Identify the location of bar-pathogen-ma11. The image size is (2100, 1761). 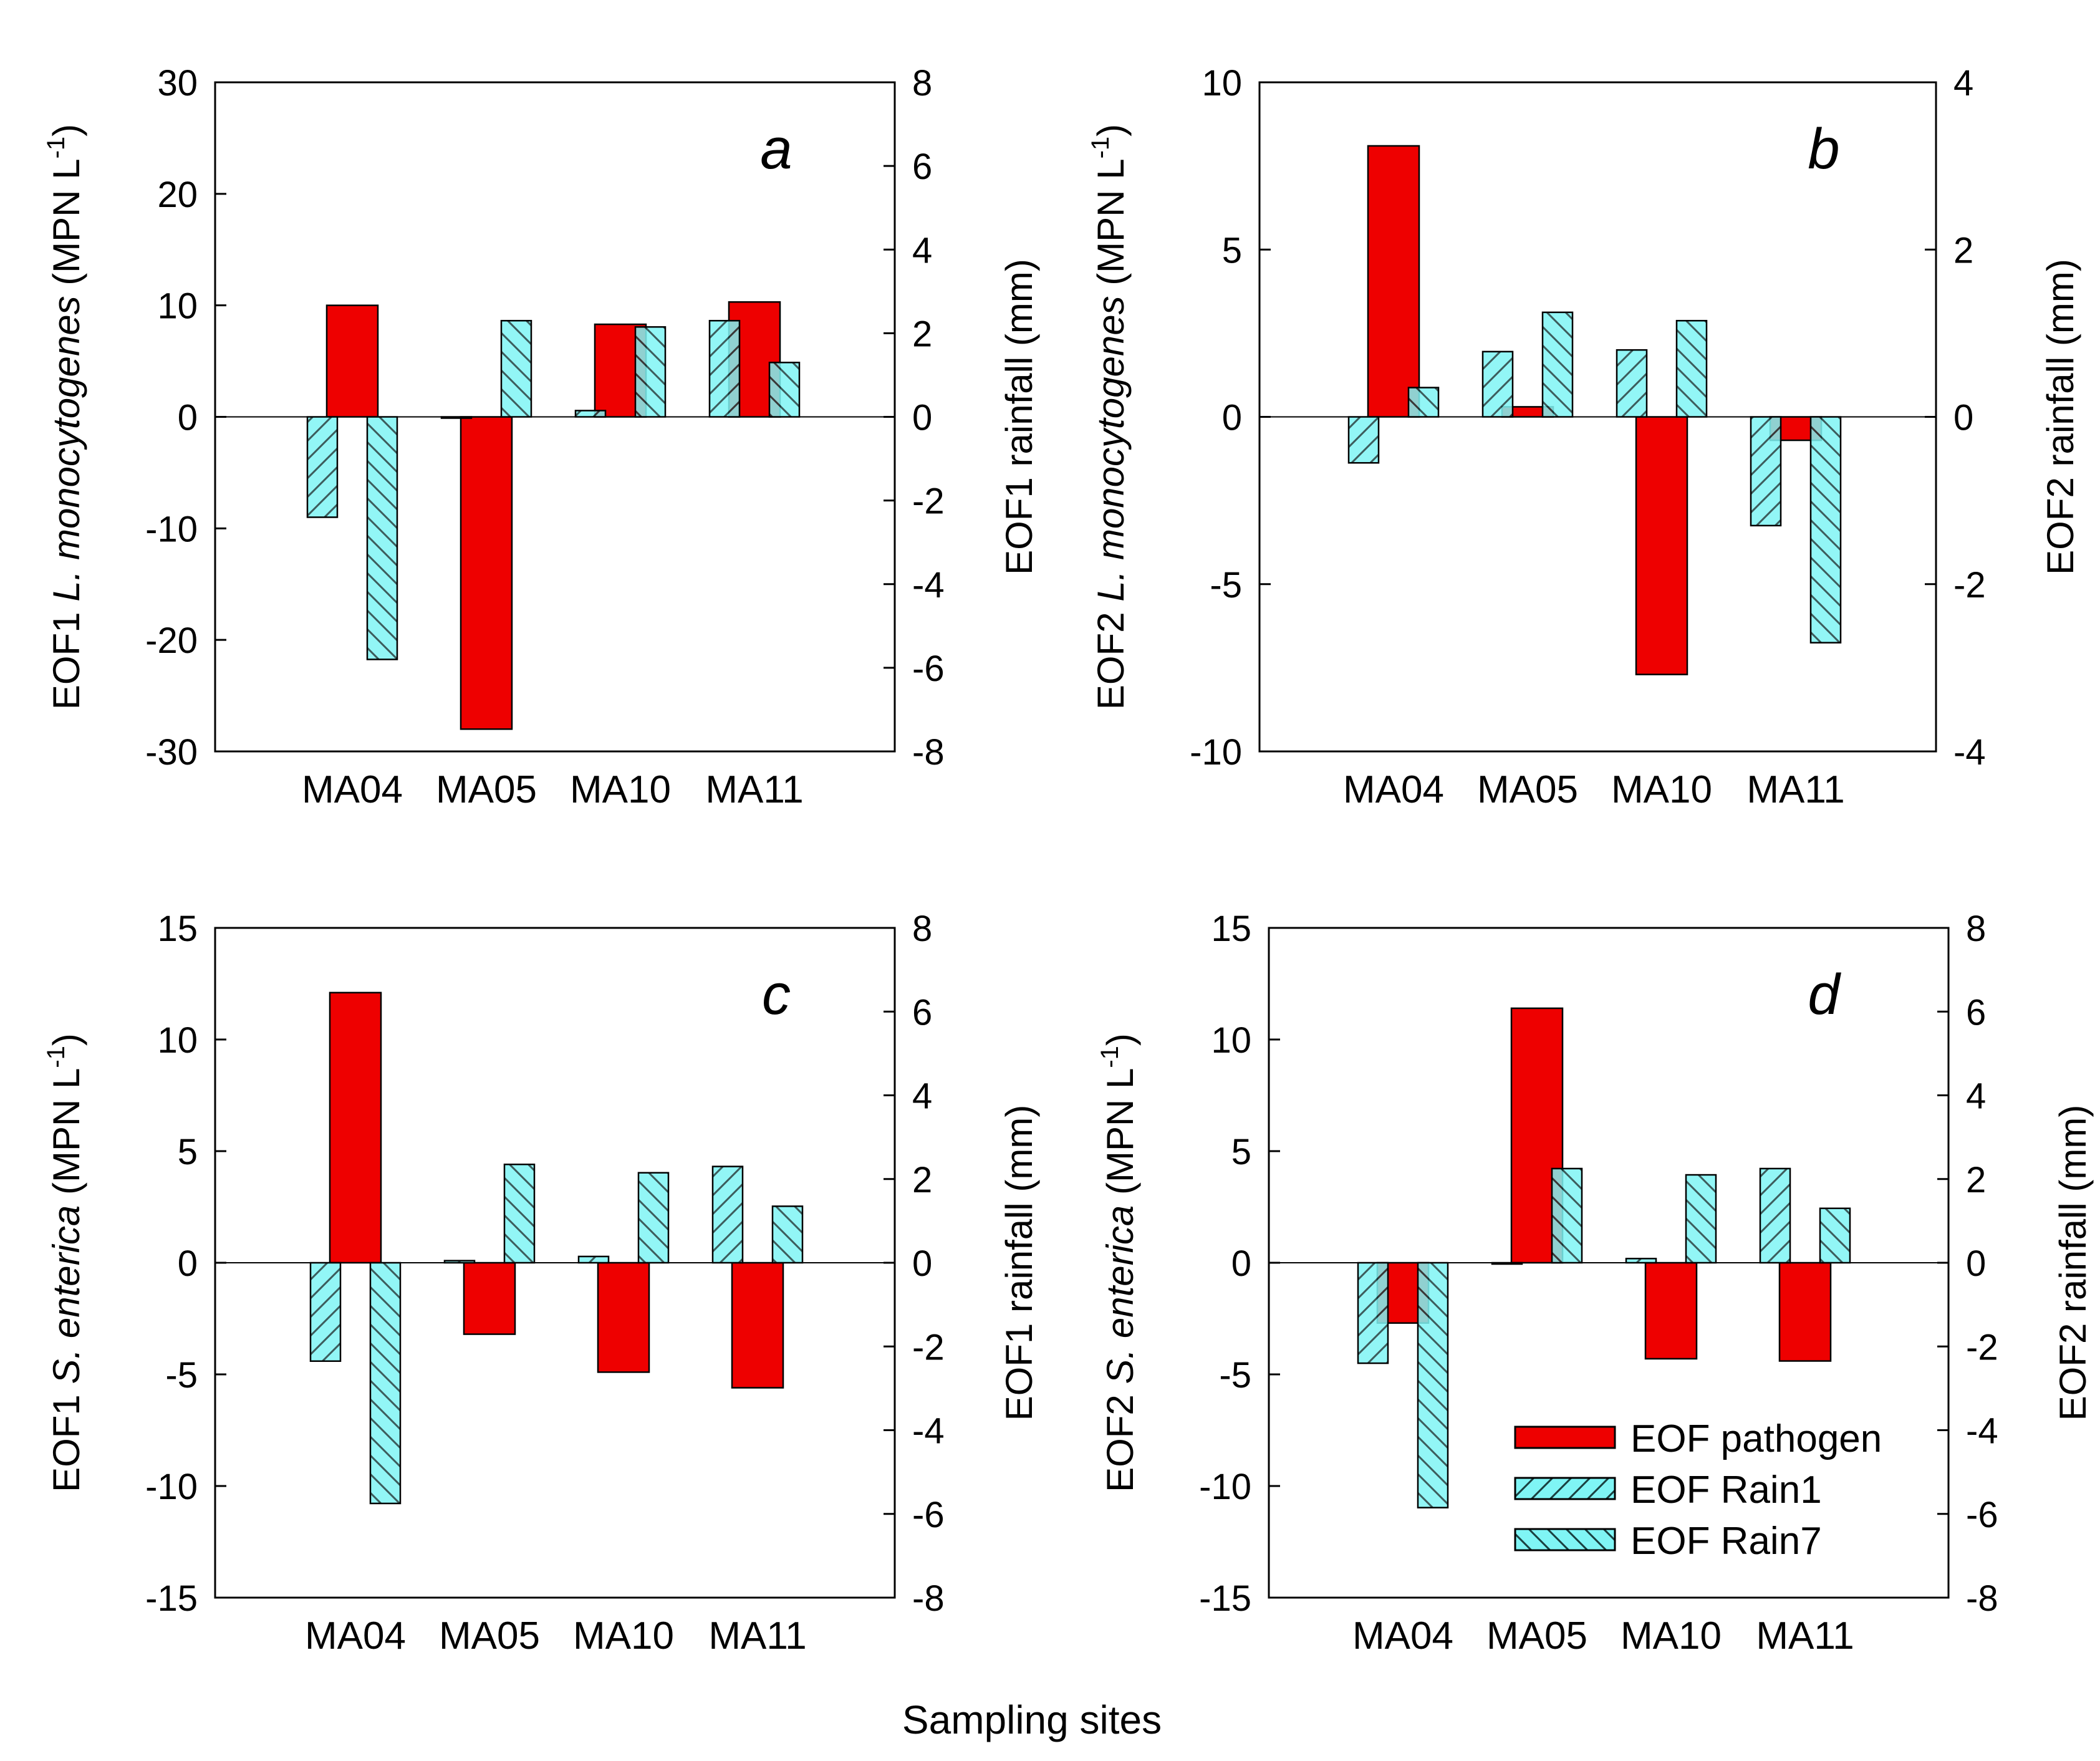
(757, 1325).